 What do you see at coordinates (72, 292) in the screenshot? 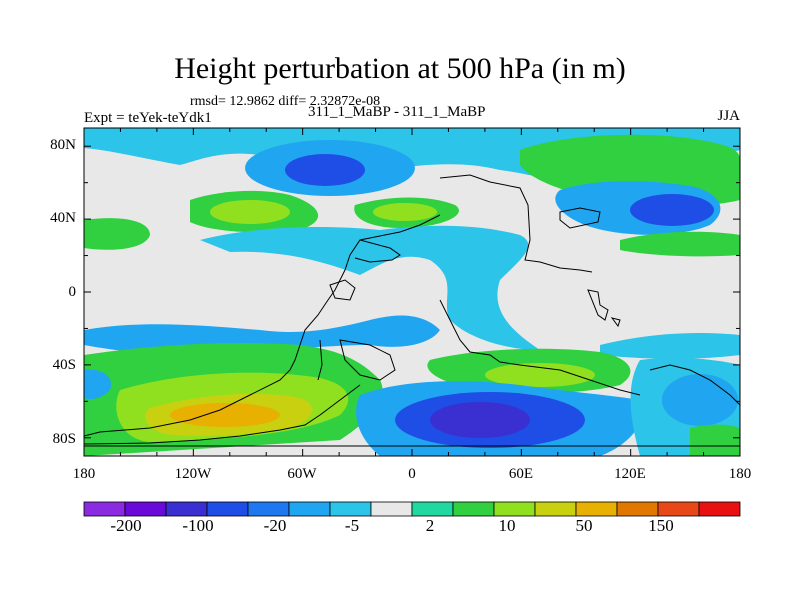
I see `y-tick-label: 0` at bounding box center [72, 292].